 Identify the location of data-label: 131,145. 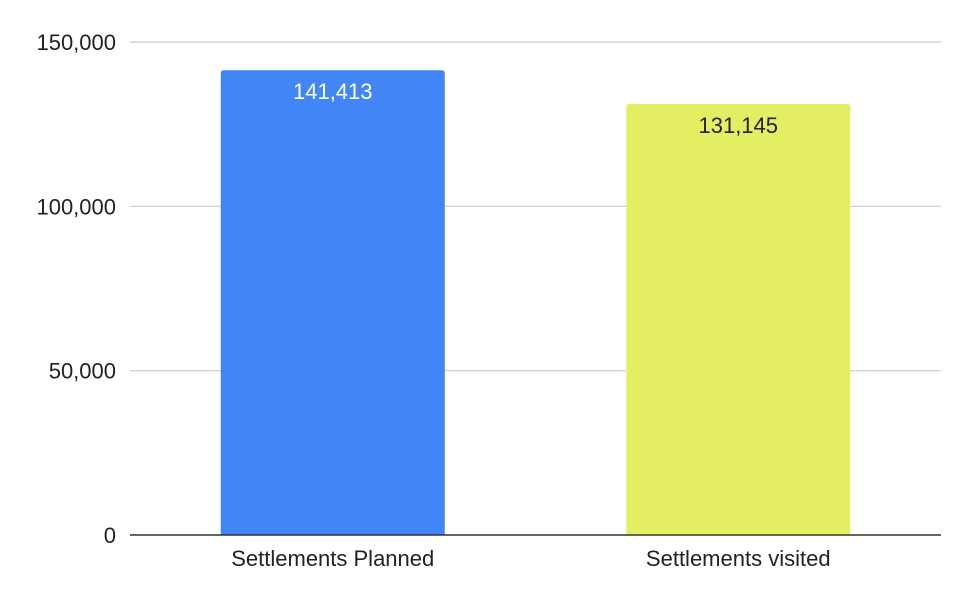
(738, 125).